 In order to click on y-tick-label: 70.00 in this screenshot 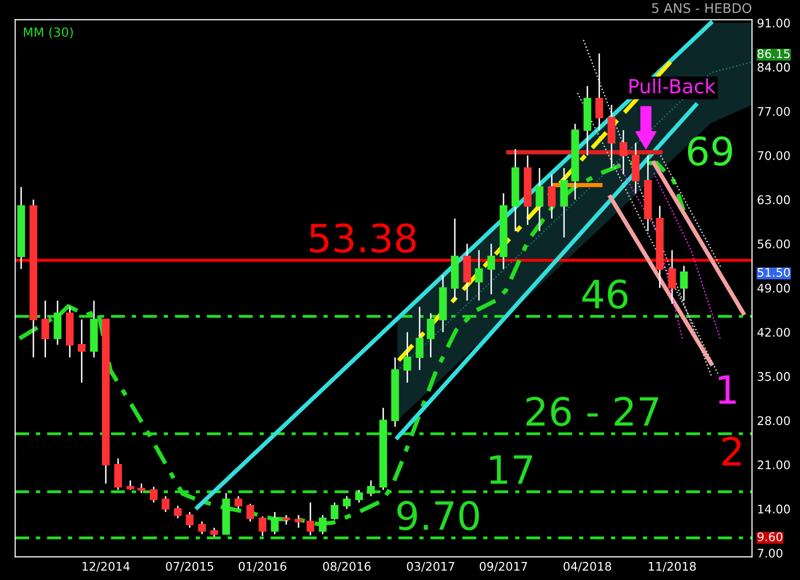, I will do `click(774, 155)`.